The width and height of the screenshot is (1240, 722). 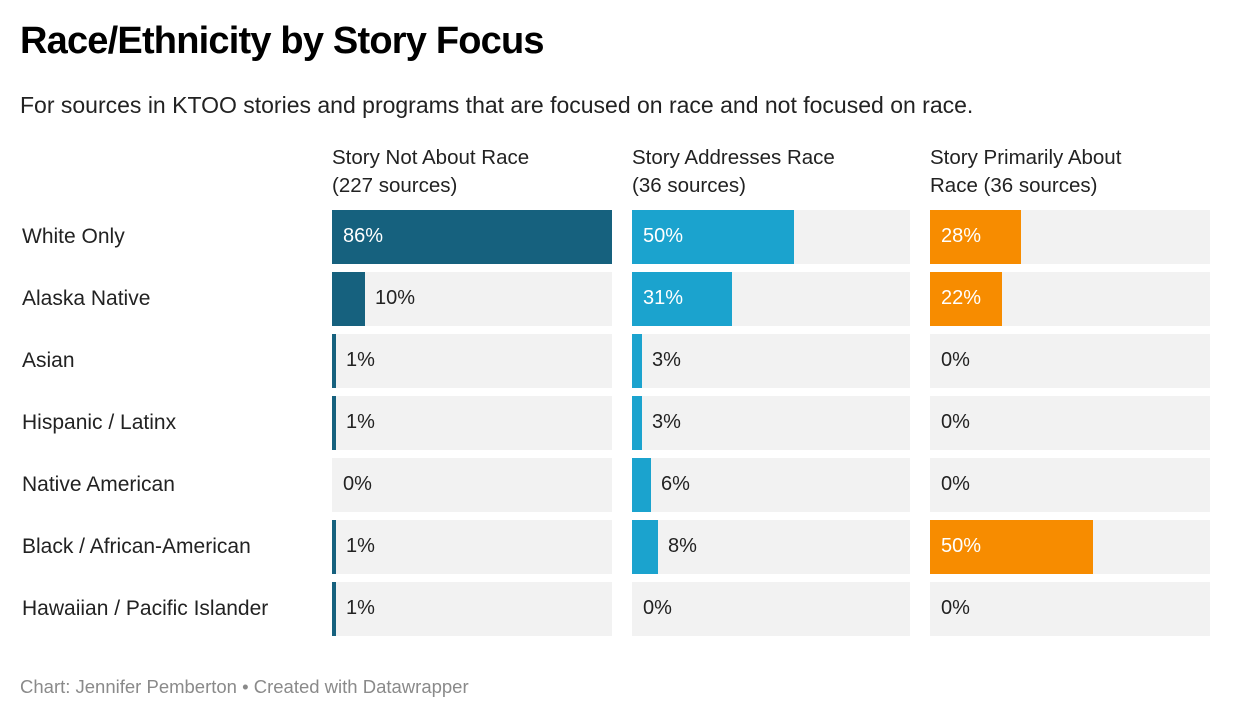 What do you see at coordinates (663, 298) in the screenshot?
I see `data-label: 31%` at bounding box center [663, 298].